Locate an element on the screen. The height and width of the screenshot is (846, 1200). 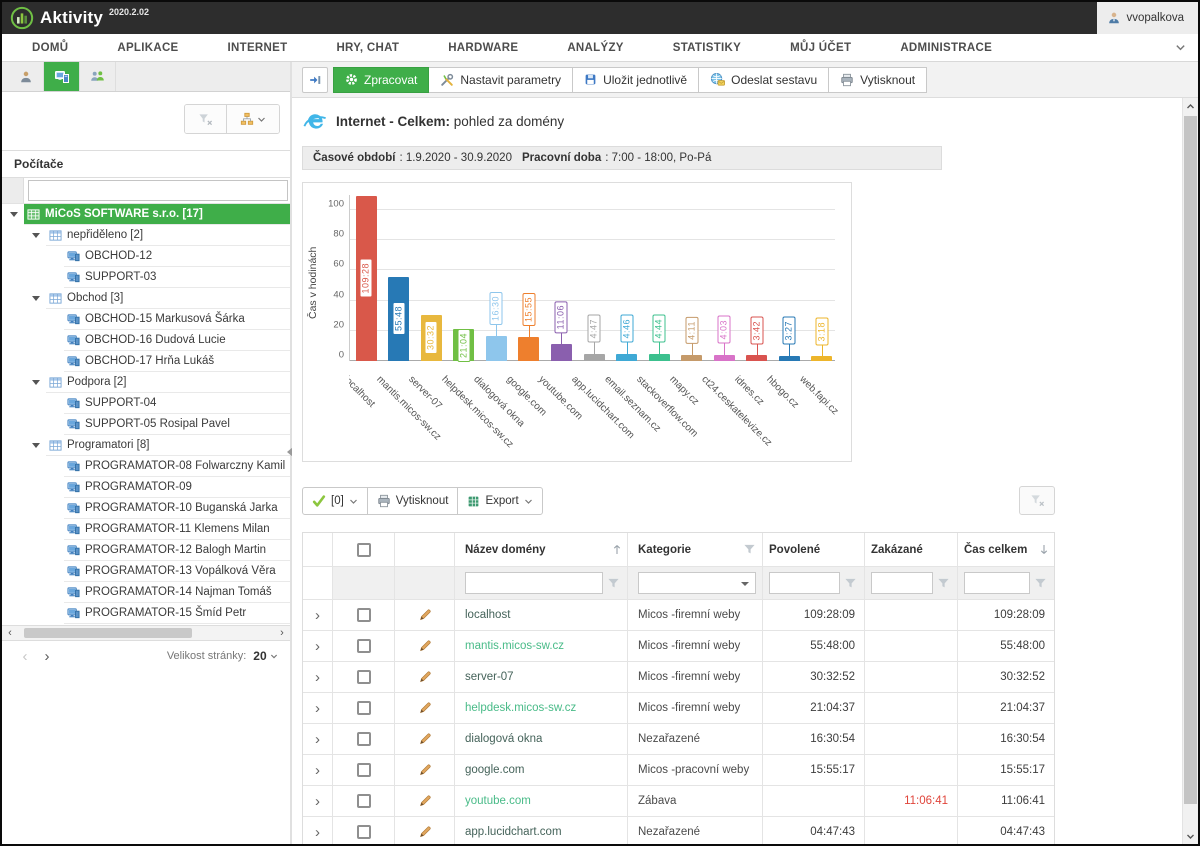
menu-item-administrace: ADMINISTRACE is located at coordinates (946, 47).